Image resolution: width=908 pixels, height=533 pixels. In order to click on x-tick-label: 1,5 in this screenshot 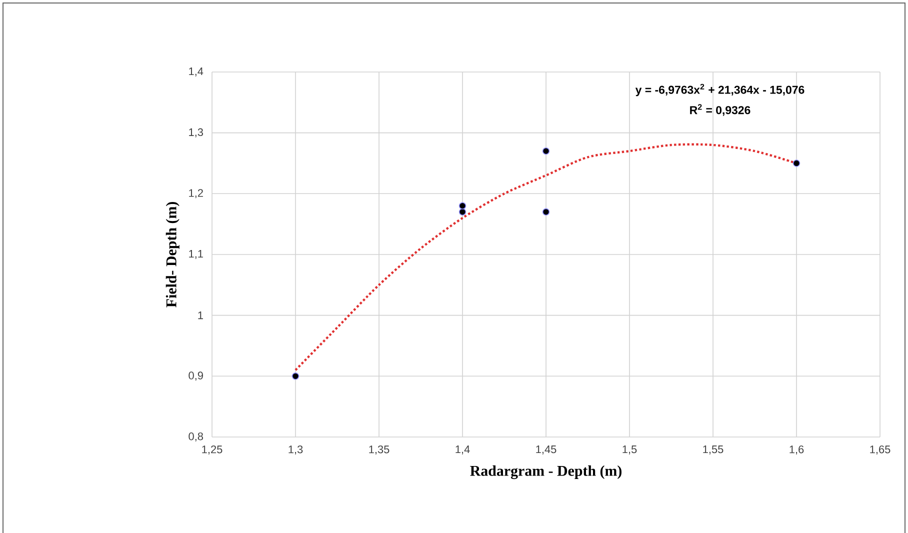, I will do `click(629, 450)`.